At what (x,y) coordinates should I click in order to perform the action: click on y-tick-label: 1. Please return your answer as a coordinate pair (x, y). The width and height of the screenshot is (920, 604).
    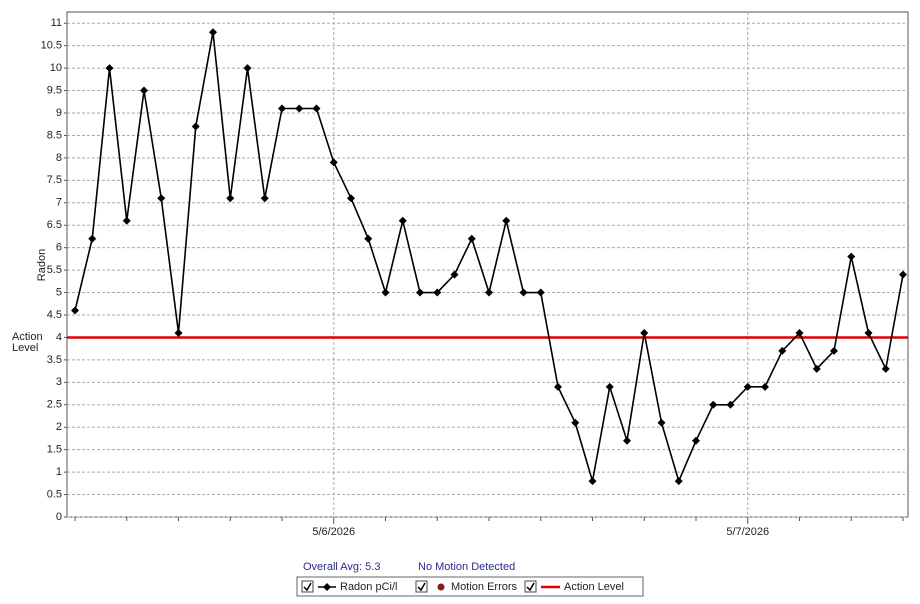
    Looking at the image, I should click on (59, 472).